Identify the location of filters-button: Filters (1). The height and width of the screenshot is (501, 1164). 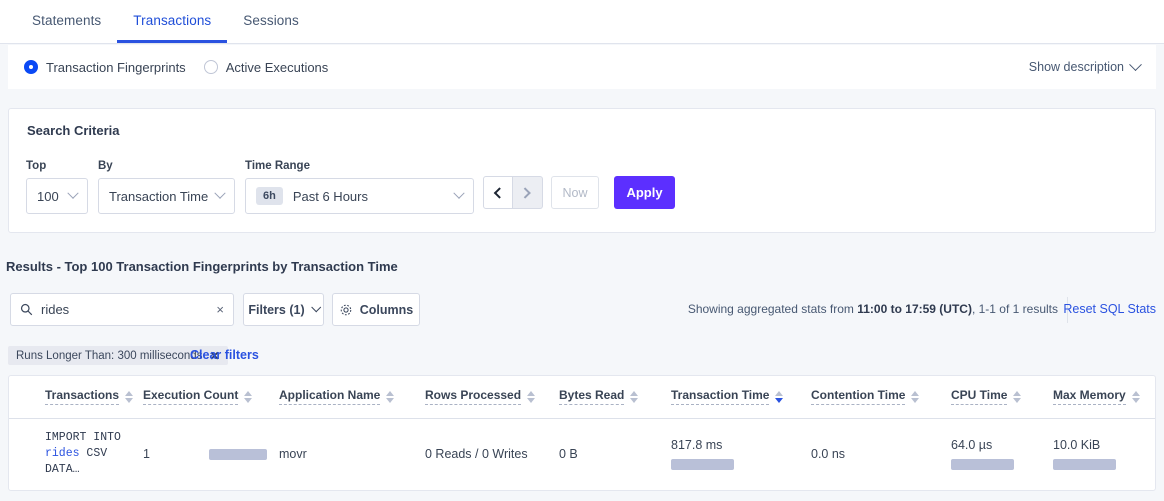
(283, 309).